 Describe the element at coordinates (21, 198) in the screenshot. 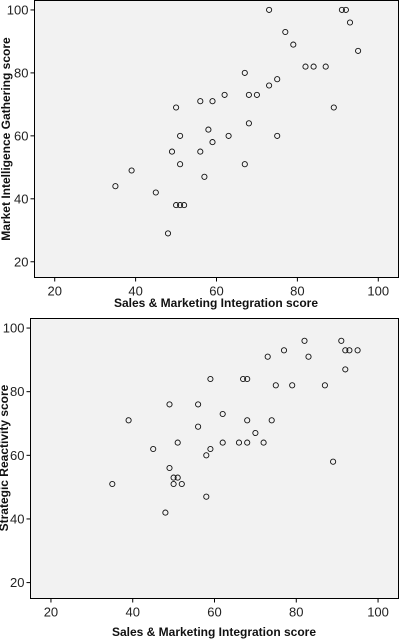

I see `chart-top-y-tick-label: 40` at that location.